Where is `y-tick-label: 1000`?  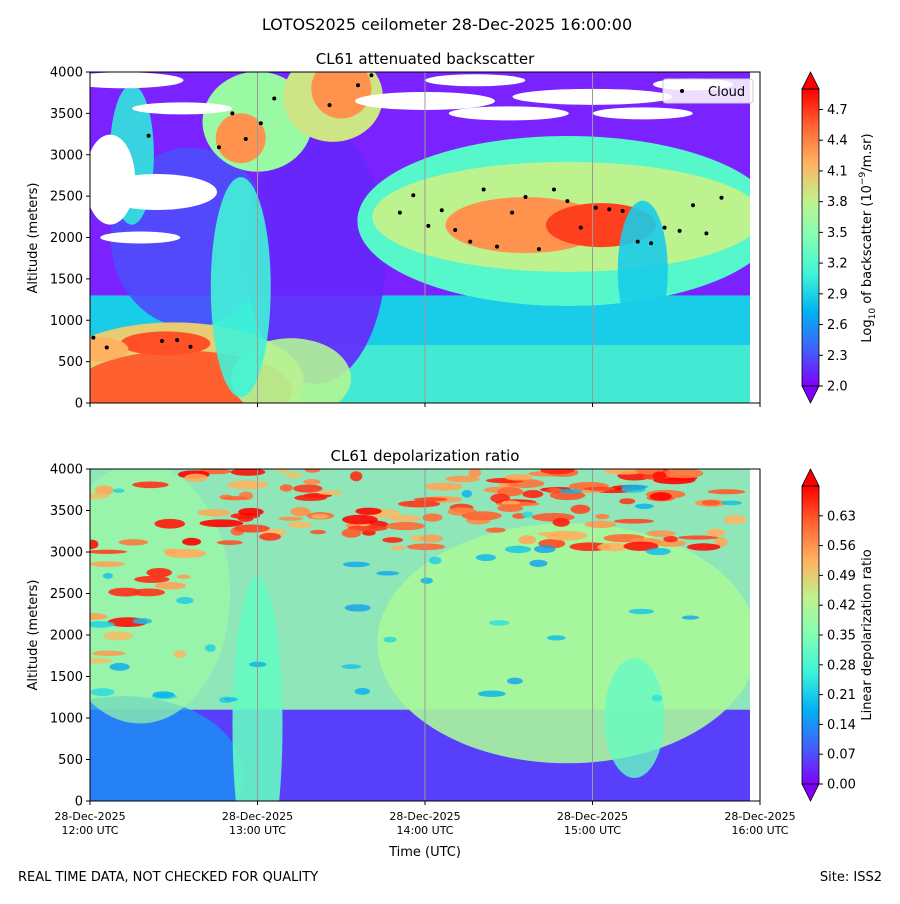 y-tick-label: 1000 is located at coordinates (66, 719).